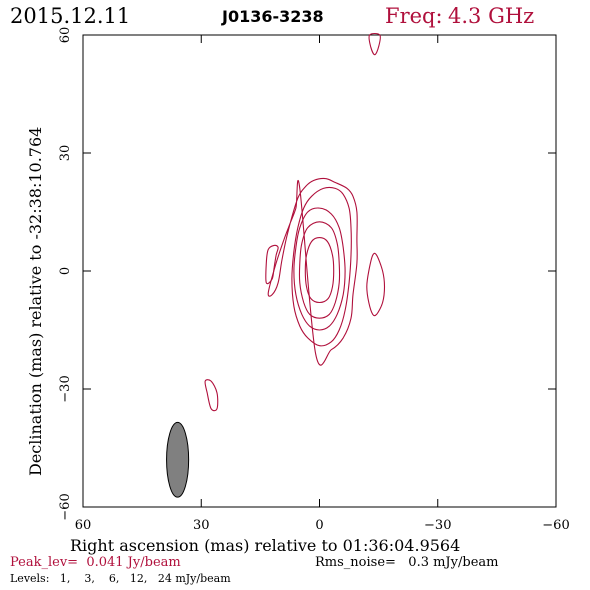 This screenshot has width=590, height=590. Describe the element at coordinates (65, 271) in the screenshot. I see `y-tick-label: 0` at that location.